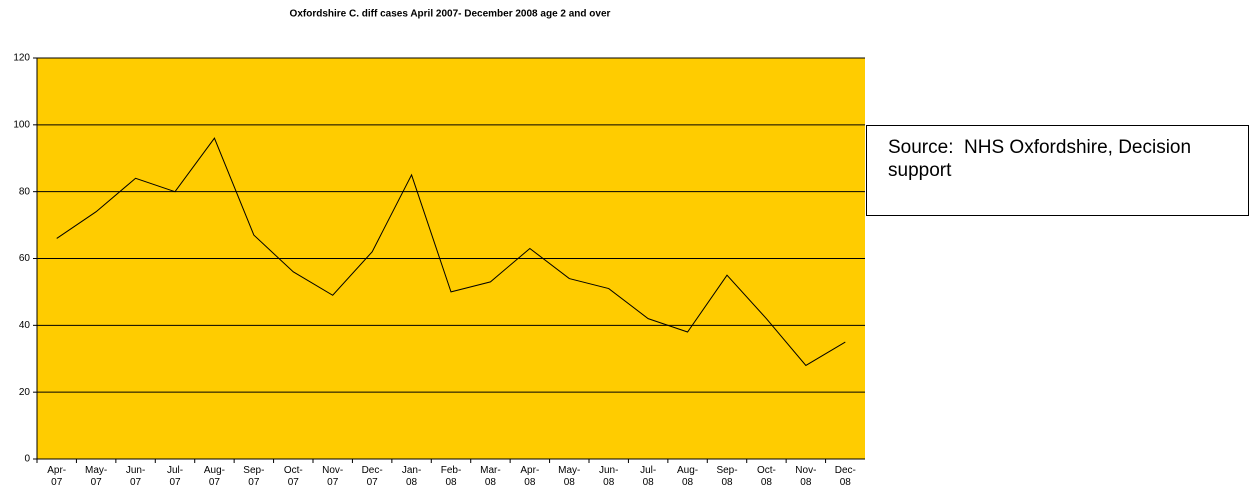  I want to click on x-tick-label: Jun-08, so click(608, 476).